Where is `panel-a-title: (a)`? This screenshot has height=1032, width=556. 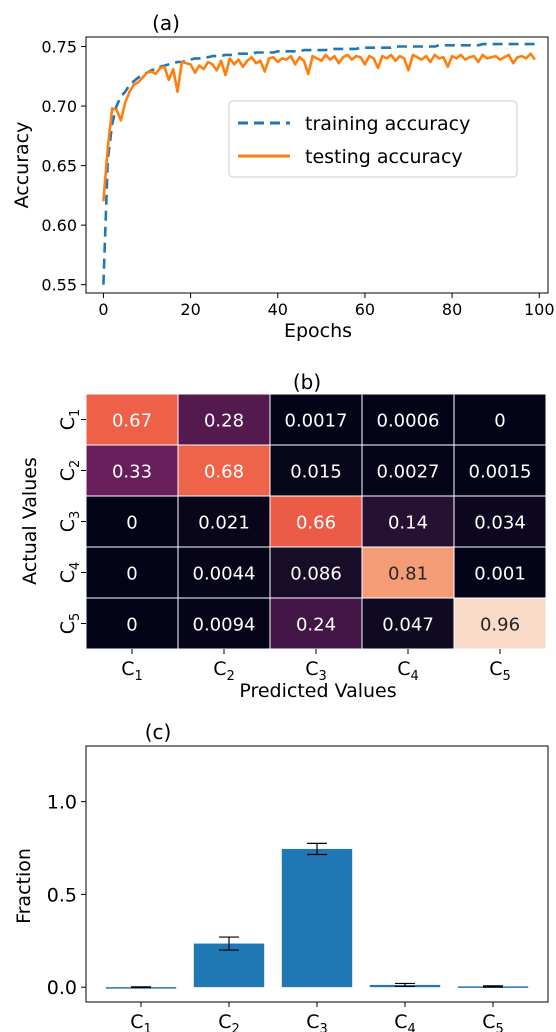
panel-a-title: (a) is located at coordinates (166, 23).